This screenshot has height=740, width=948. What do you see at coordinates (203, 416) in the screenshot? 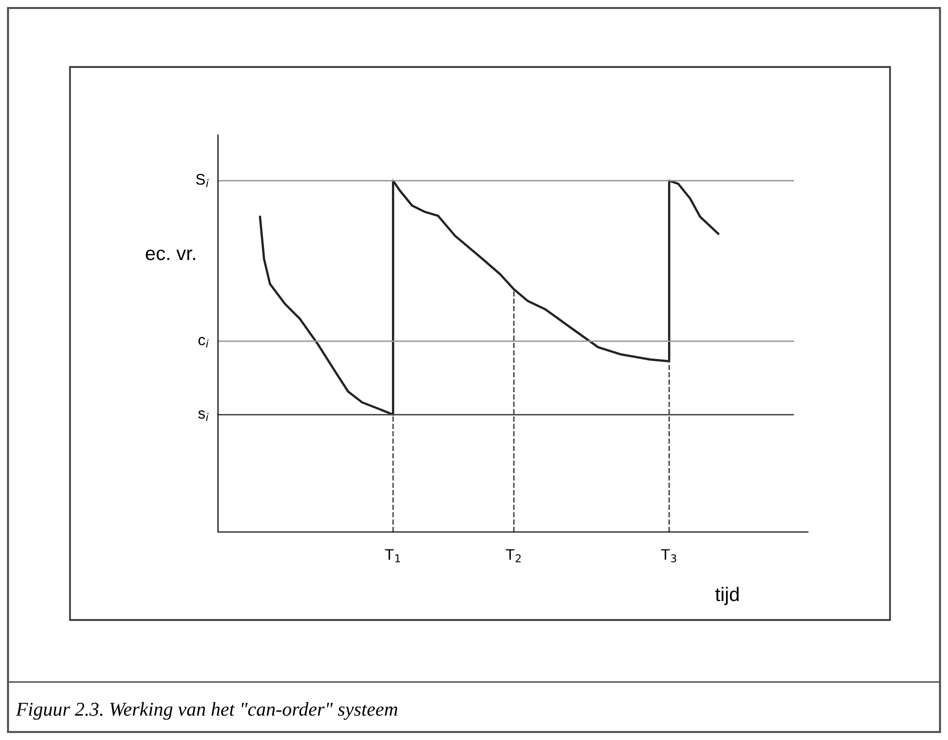
I see `ref-line-label: s$_{i}$` at bounding box center [203, 416].